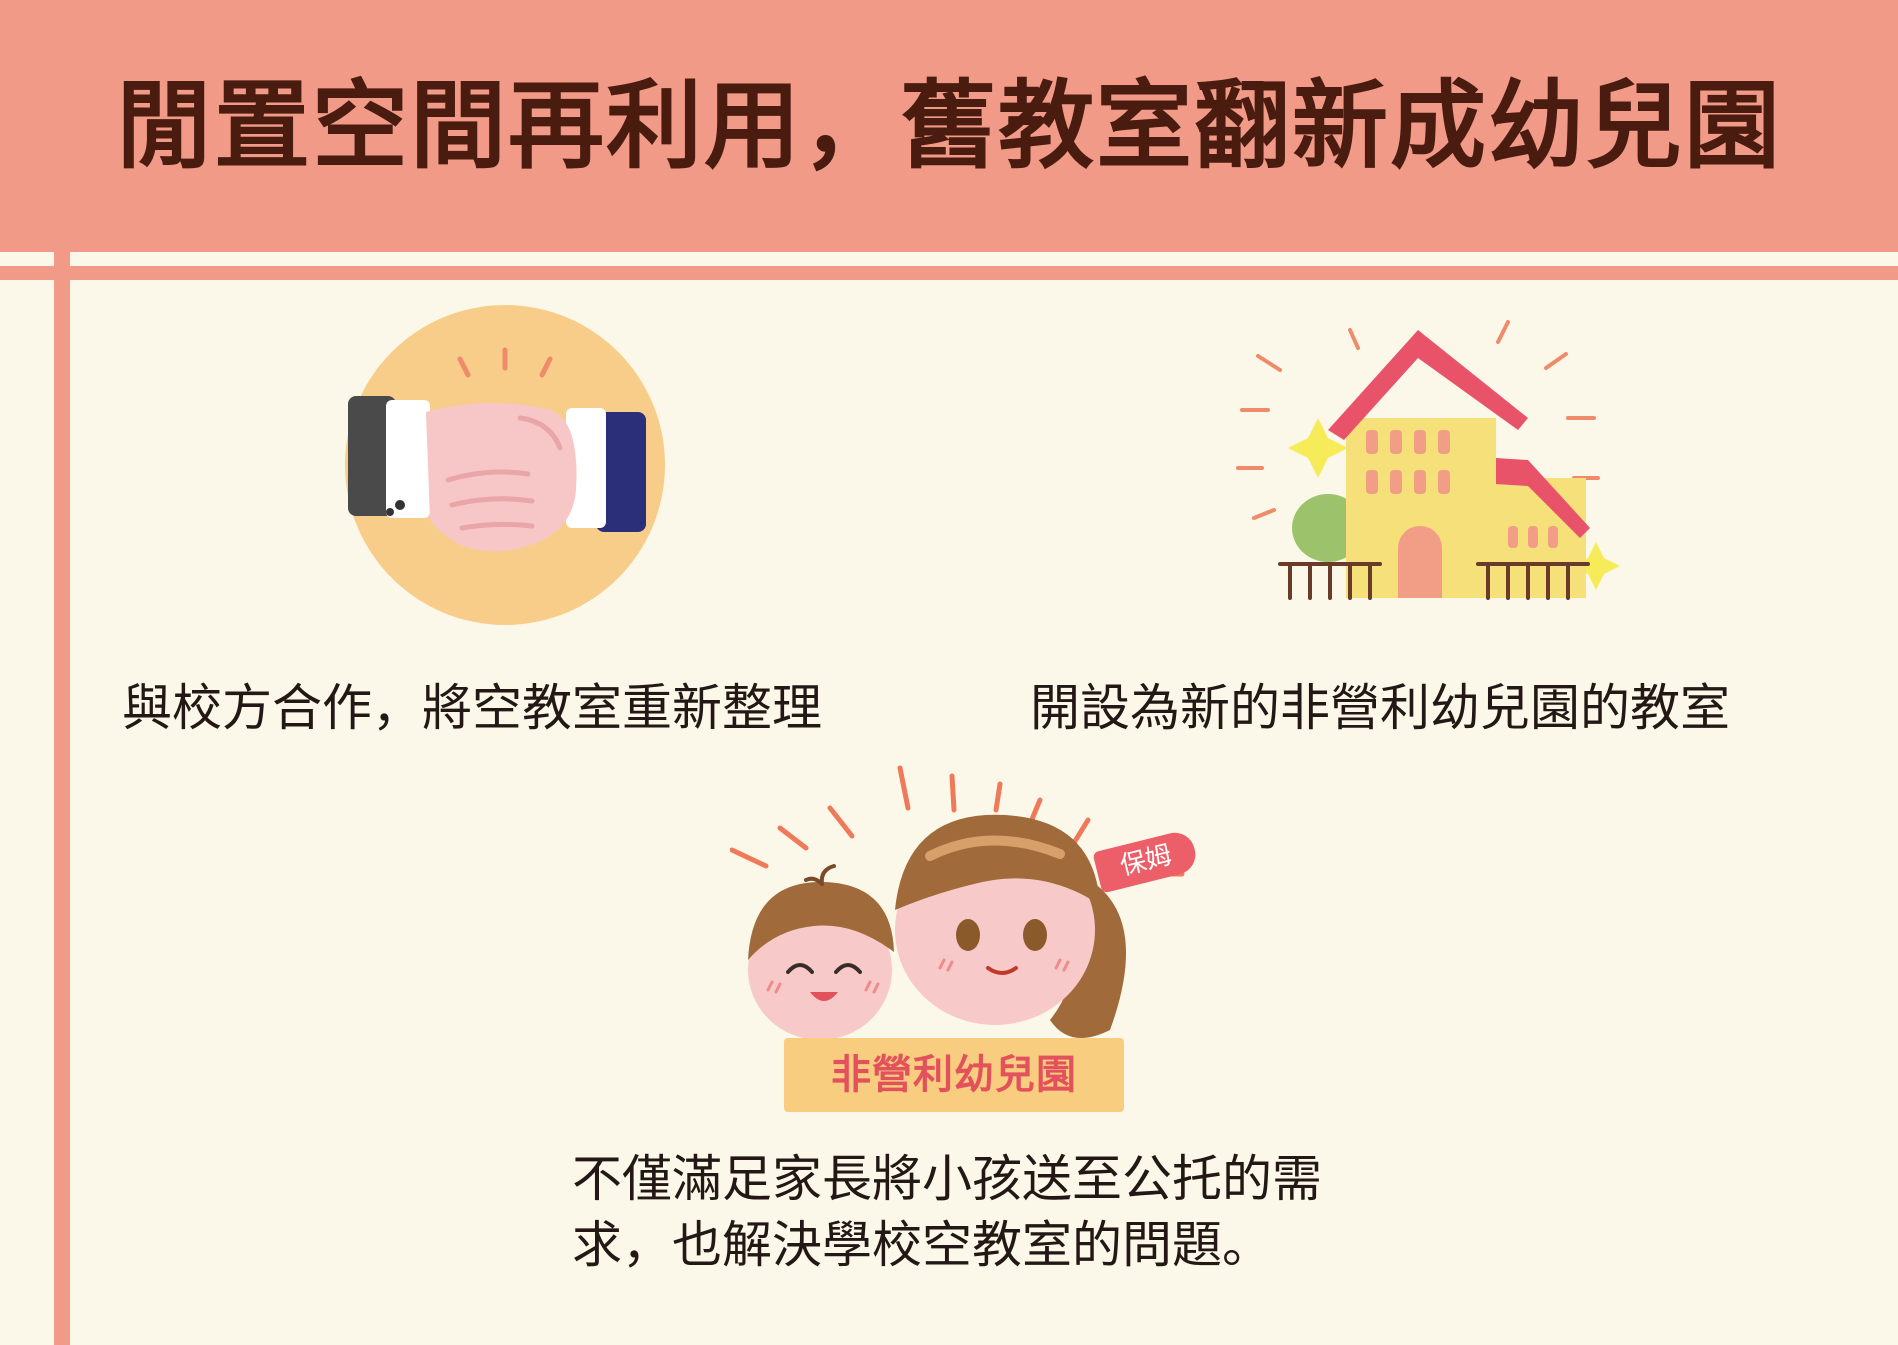 Image resolution: width=1898 pixels, height=1345 pixels. I want to click on school-building-icon, so click(1428, 460).